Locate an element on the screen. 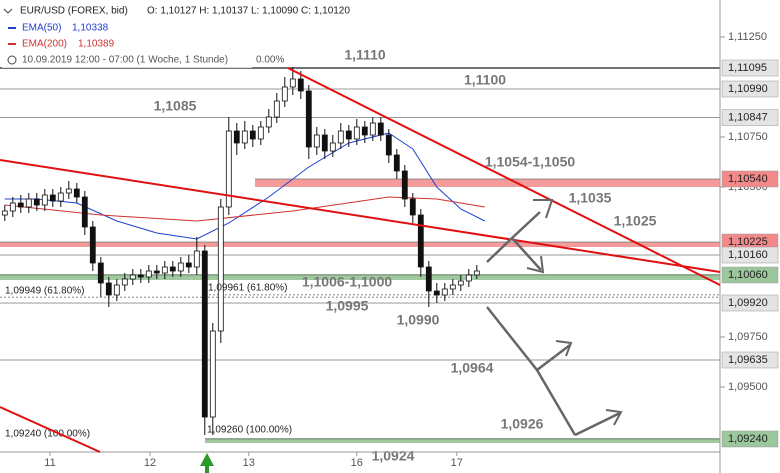  y-tick-label: 1,09750 is located at coordinates (748, 337).